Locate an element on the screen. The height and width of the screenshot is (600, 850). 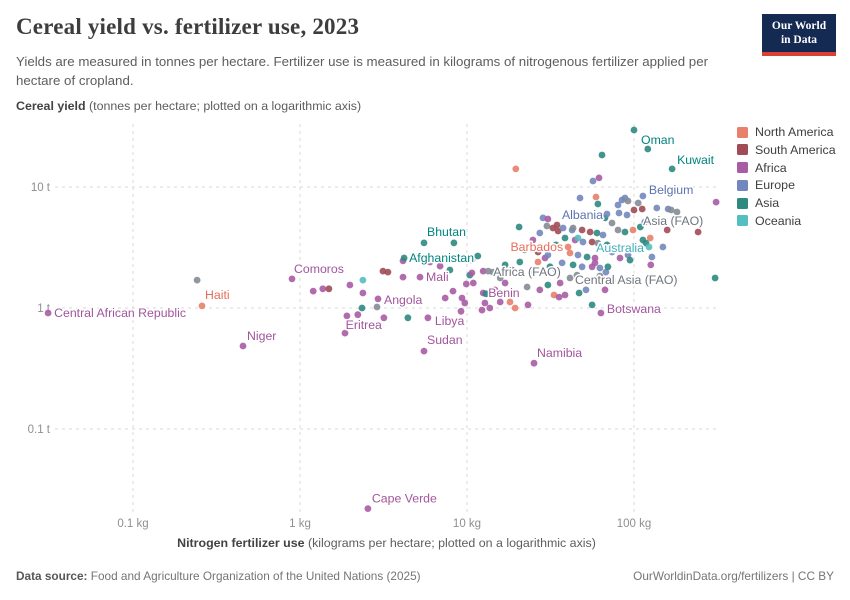
legend-item-south-america: South America is located at coordinates (786, 150).